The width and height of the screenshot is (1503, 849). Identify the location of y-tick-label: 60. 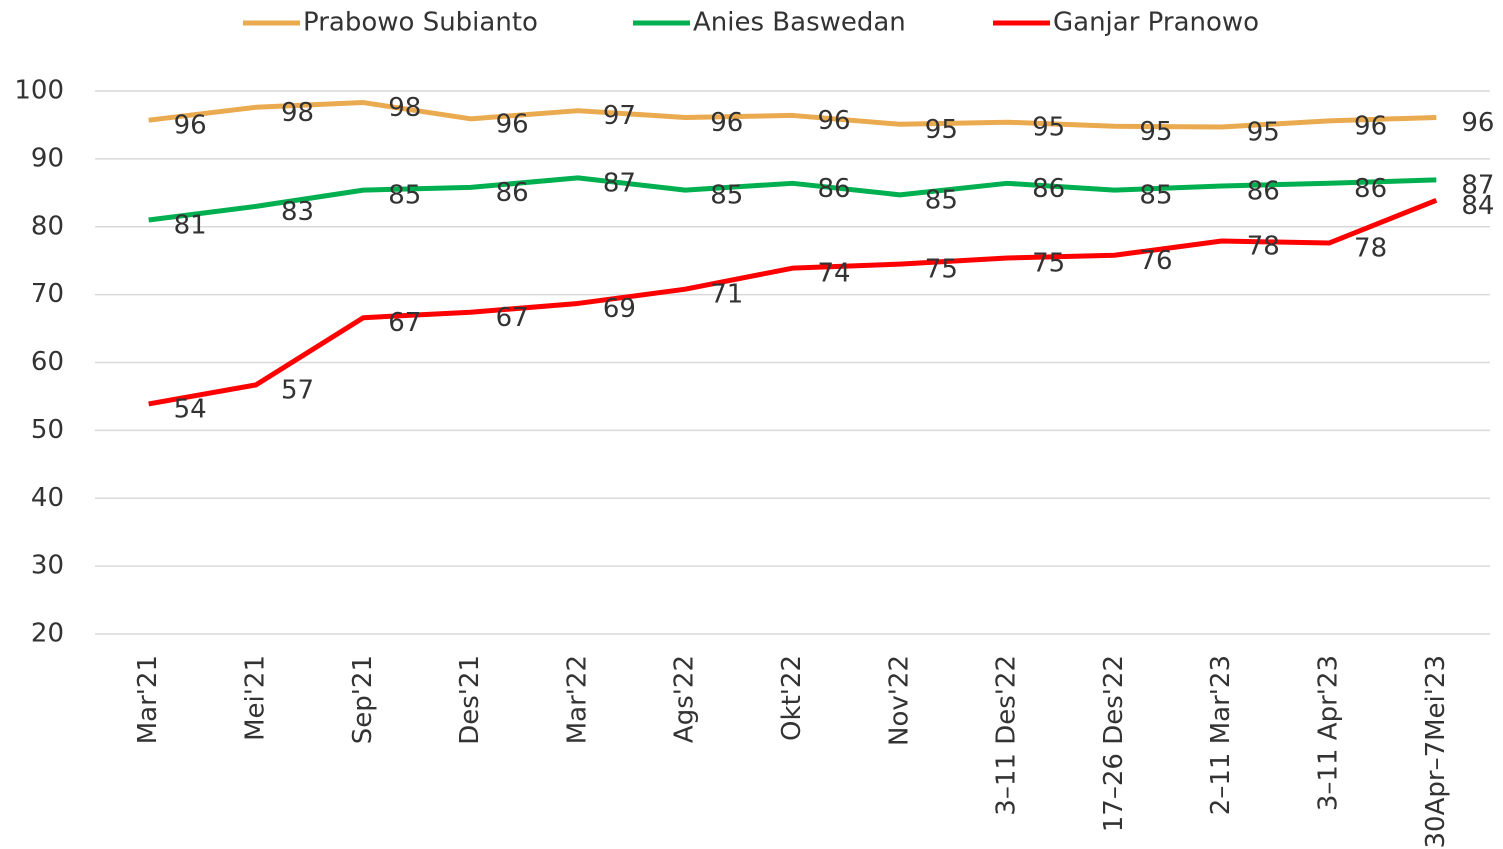
(47, 362).